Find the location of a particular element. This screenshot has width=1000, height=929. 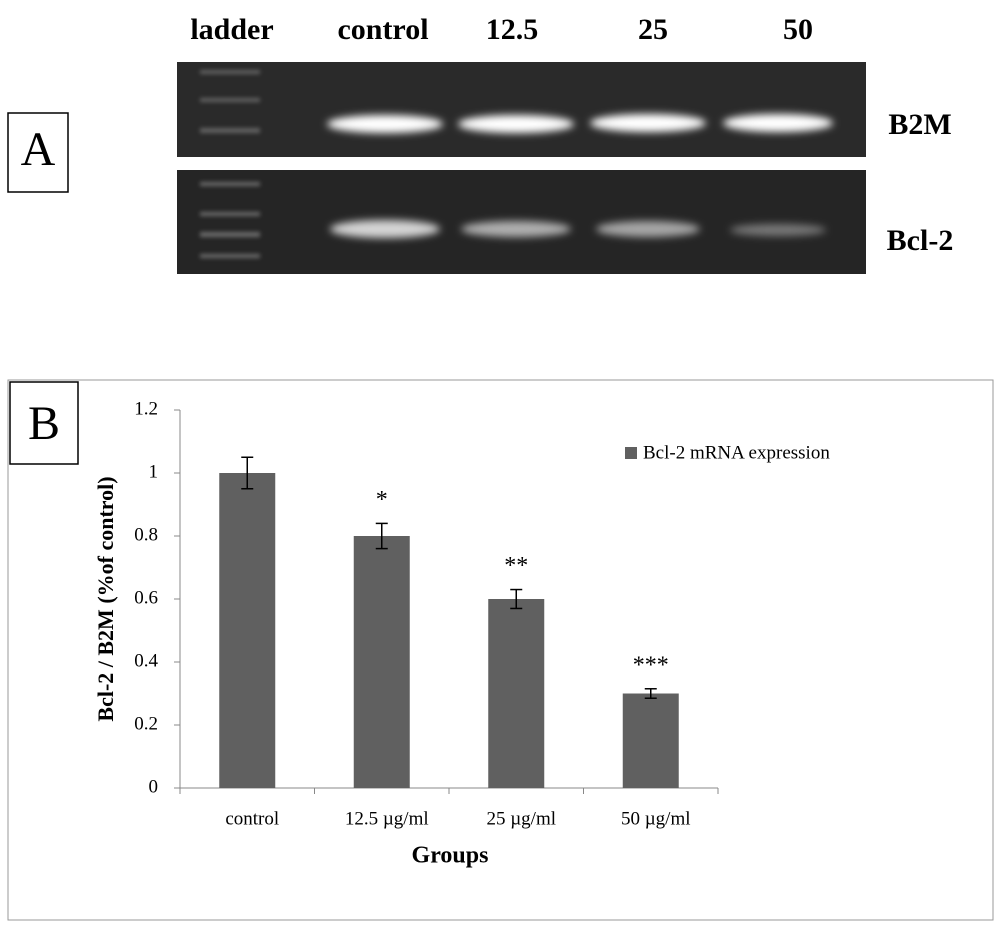

y-tick-label: 1.2 is located at coordinates (146, 408).